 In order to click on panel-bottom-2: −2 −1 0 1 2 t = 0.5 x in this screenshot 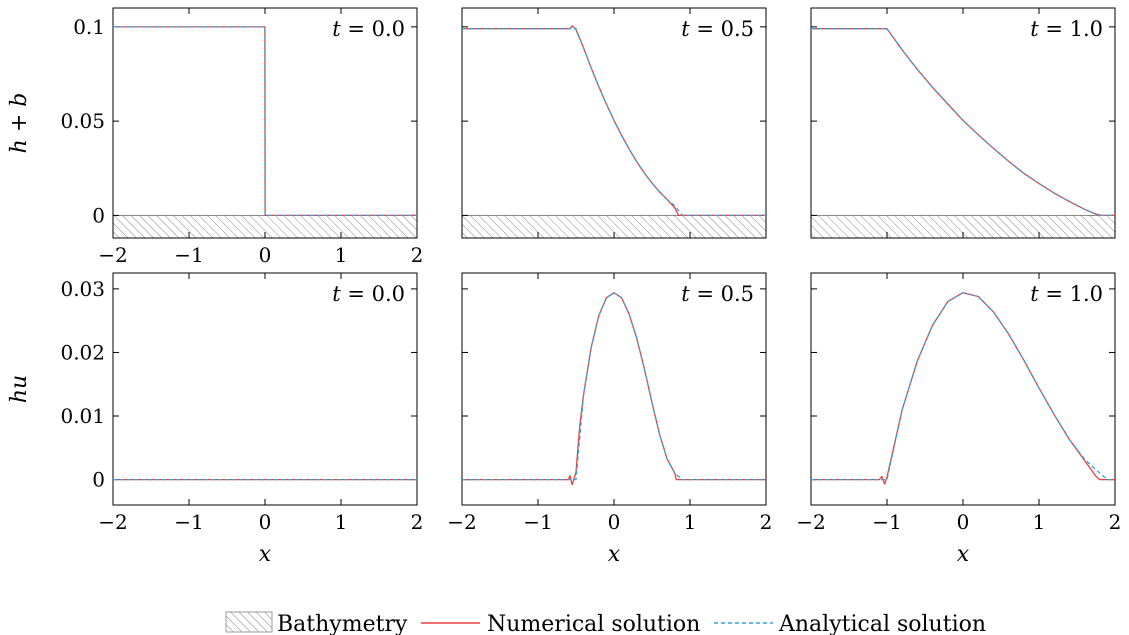, I will do `click(610, 419)`.